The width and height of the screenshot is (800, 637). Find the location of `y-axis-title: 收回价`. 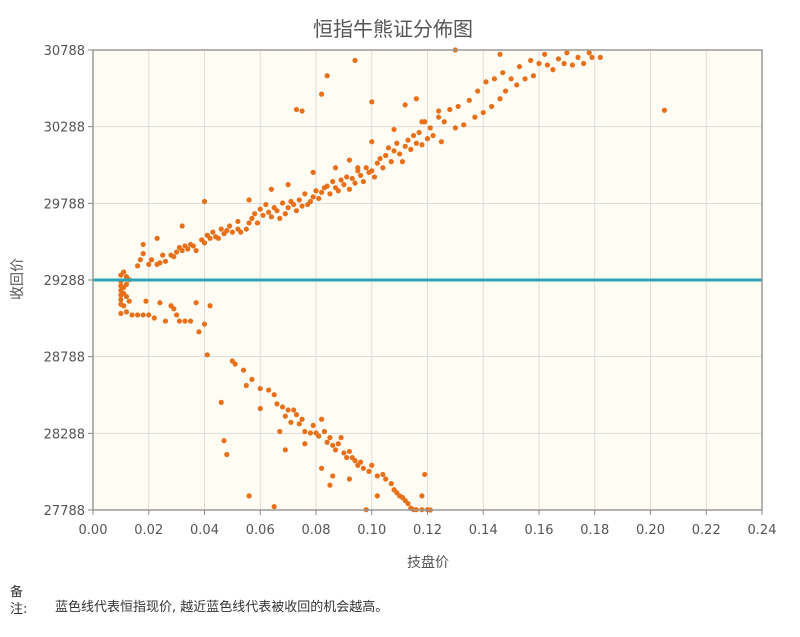

y-axis-title: 收回价 is located at coordinates (18, 279).